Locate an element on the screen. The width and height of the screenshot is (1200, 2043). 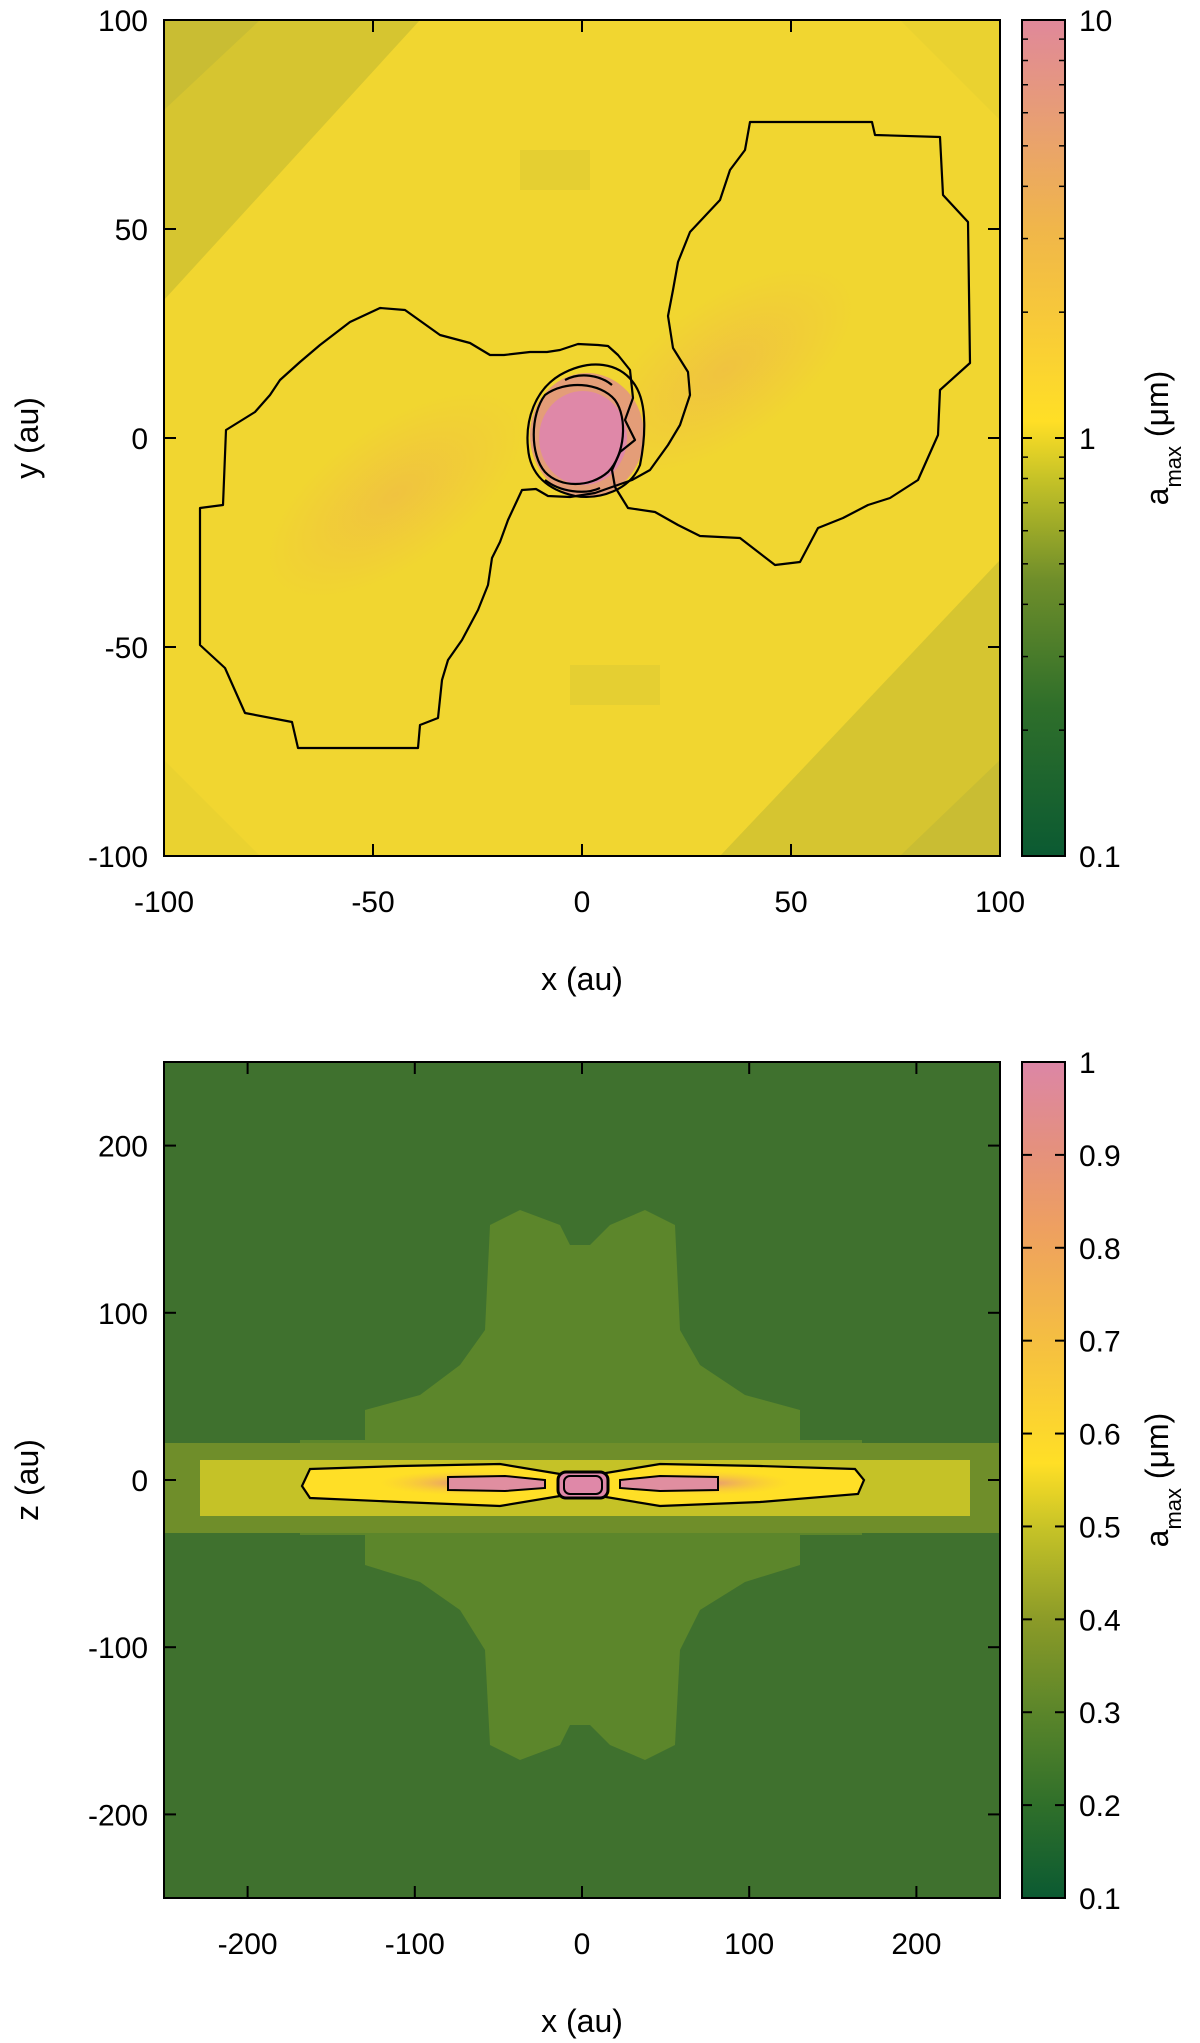
top-colorbar-tick-label: 0.1 is located at coordinates (1100, 857).